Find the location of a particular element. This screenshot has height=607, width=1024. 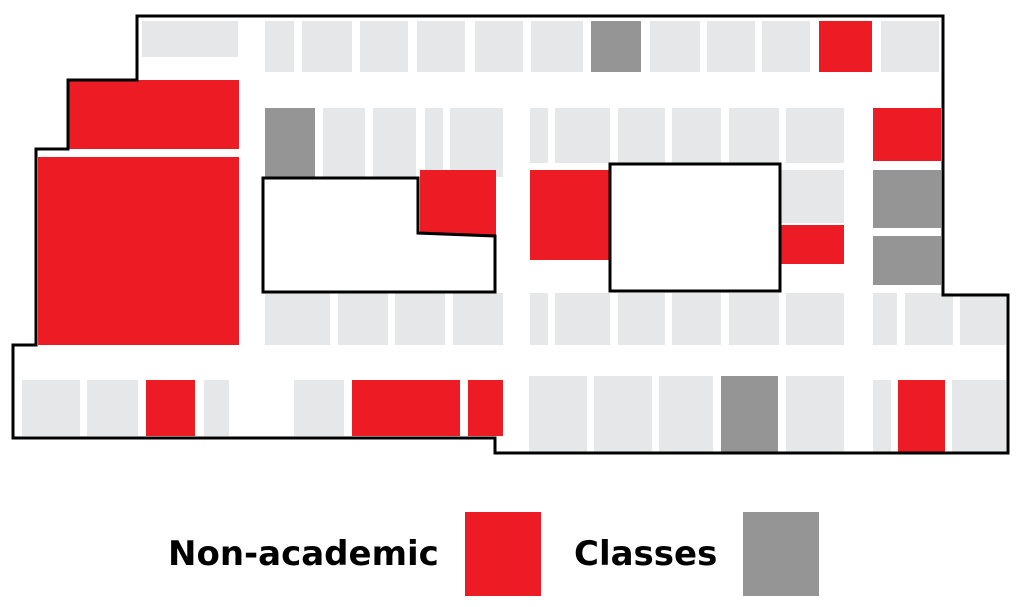

wing-divider is located at coordinates (151, 153).